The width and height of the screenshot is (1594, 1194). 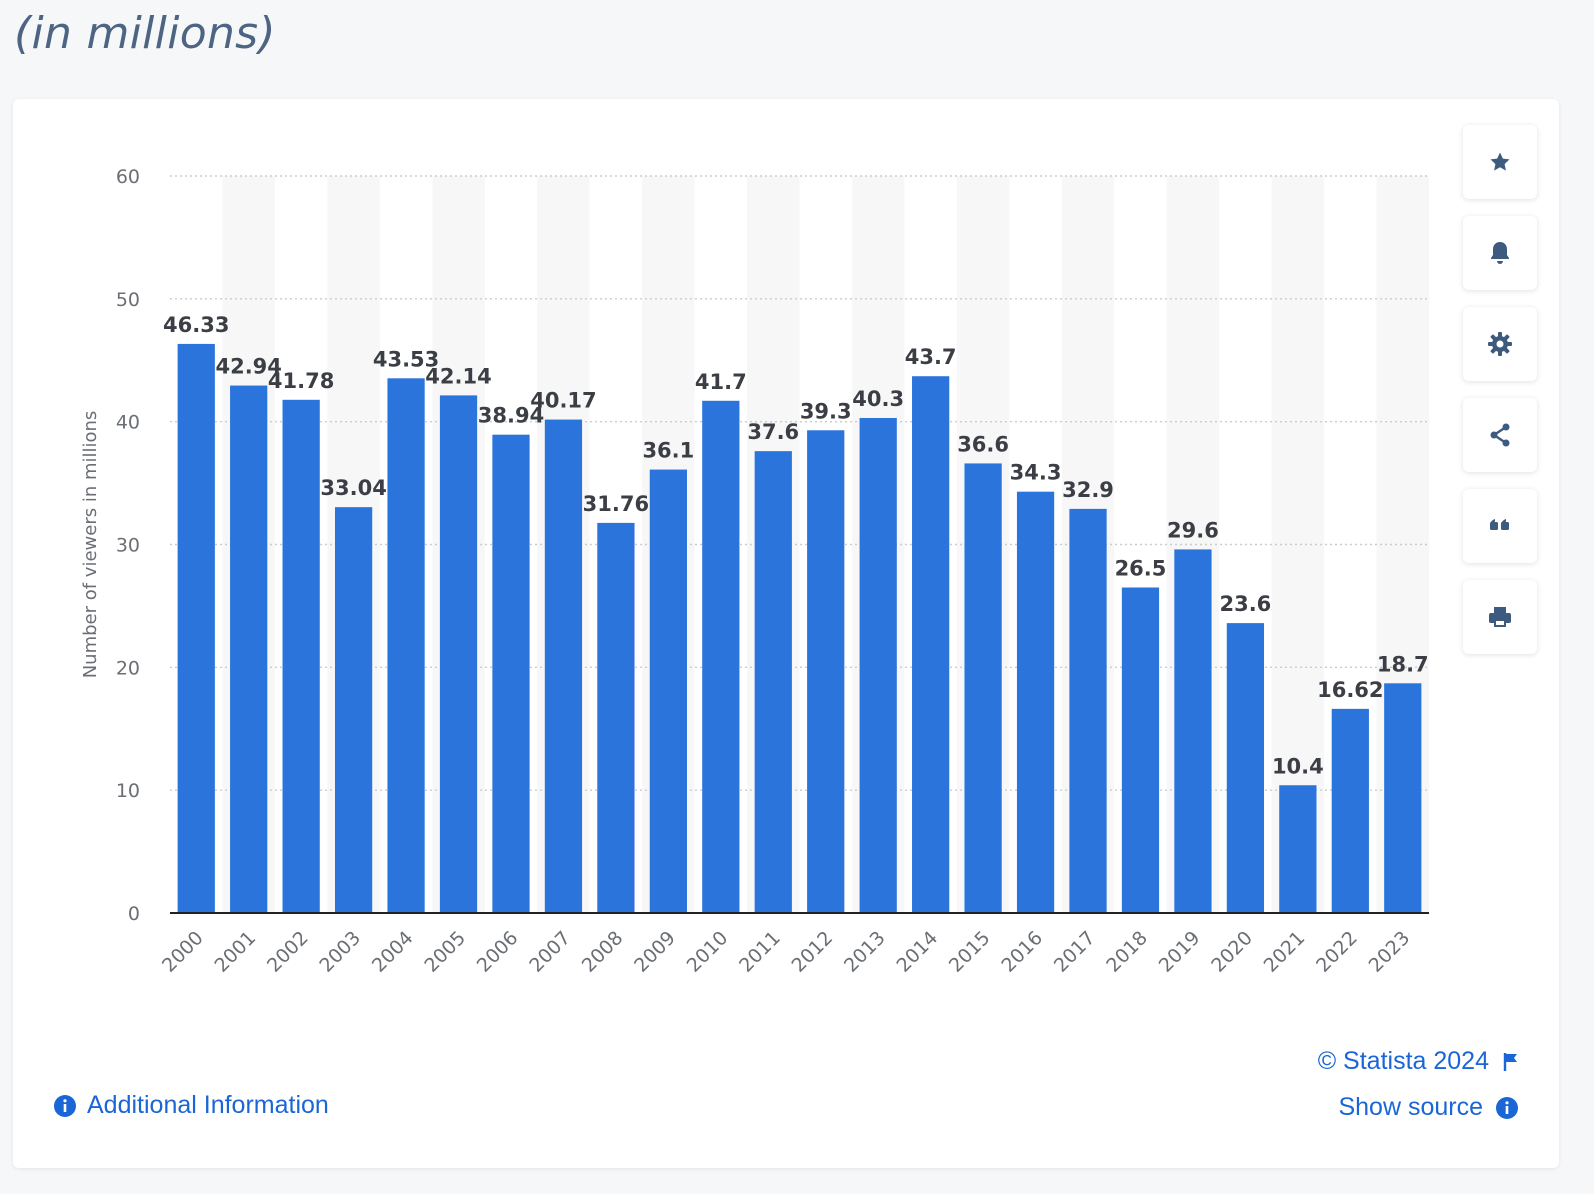 I want to click on flag-icon, so click(x=1510, y=1061).